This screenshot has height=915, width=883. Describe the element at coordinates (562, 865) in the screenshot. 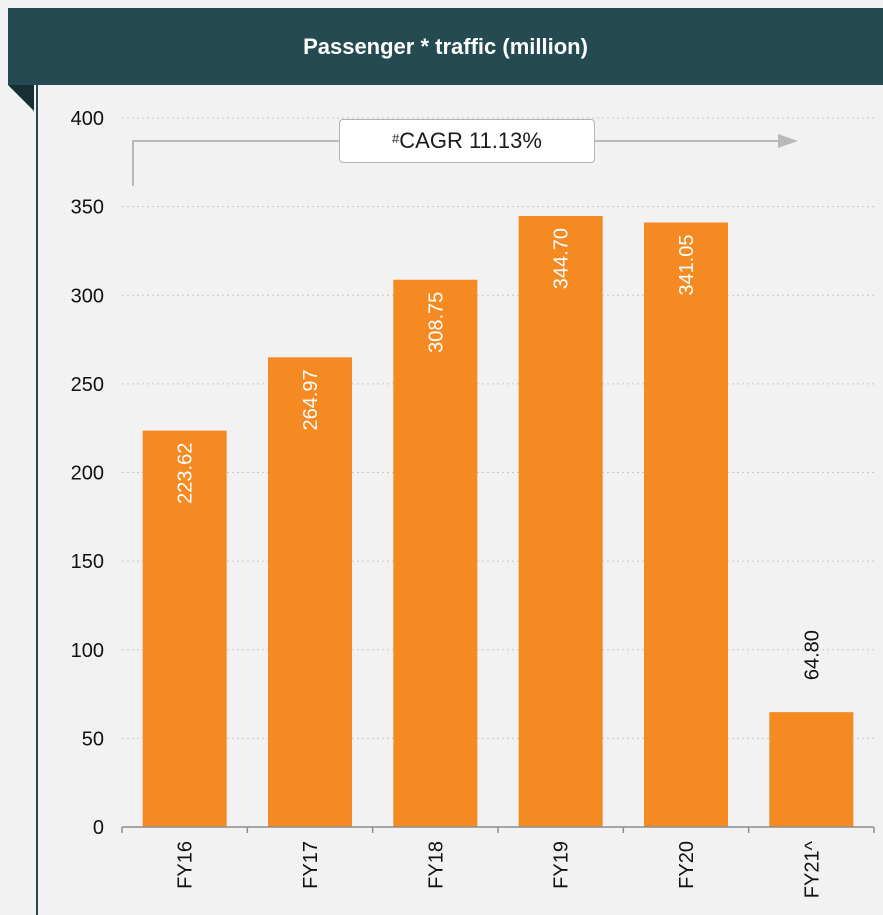

I see `x-category-label: FY19` at that location.